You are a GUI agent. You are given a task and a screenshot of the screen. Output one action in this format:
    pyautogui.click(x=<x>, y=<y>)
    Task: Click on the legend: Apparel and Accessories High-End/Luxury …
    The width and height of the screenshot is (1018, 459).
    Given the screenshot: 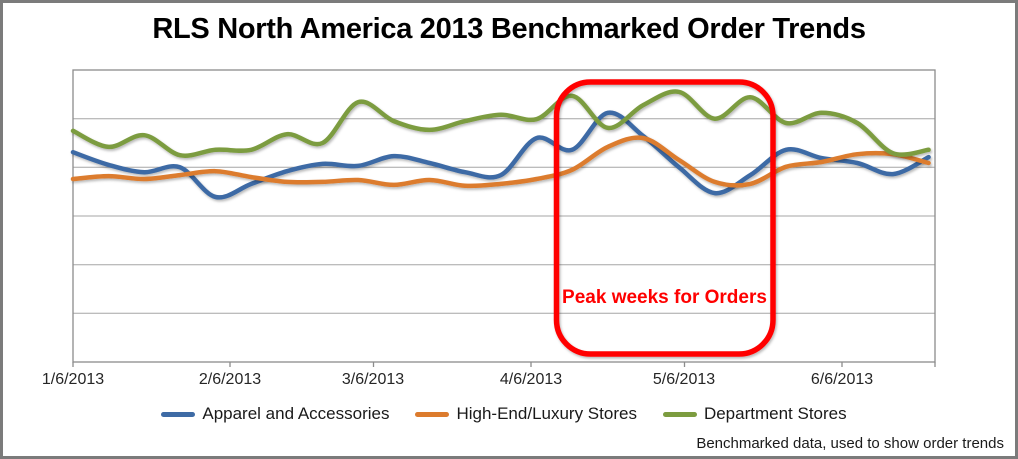 What is the action you would take?
    pyautogui.click(x=504, y=414)
    